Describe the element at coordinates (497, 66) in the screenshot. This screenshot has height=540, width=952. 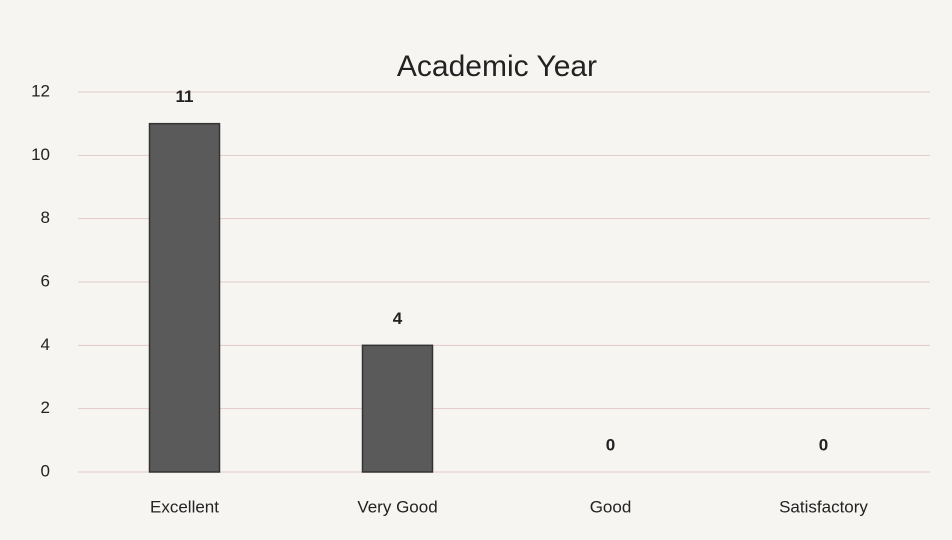
I see `chart-title: Academic Year` at that location.